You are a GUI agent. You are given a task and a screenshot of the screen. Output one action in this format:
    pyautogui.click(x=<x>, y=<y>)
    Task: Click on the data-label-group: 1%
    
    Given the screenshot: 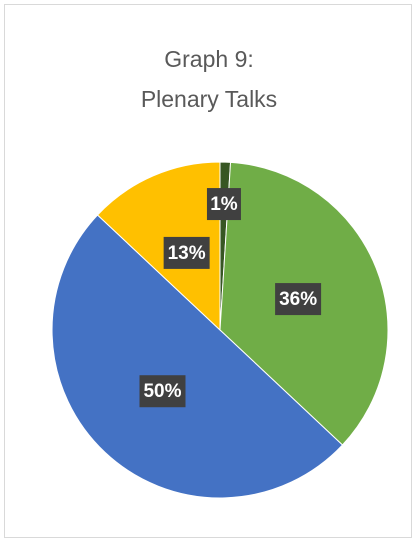 What is the action you would take?
    pyautogui.click(x=223, y=204)
    